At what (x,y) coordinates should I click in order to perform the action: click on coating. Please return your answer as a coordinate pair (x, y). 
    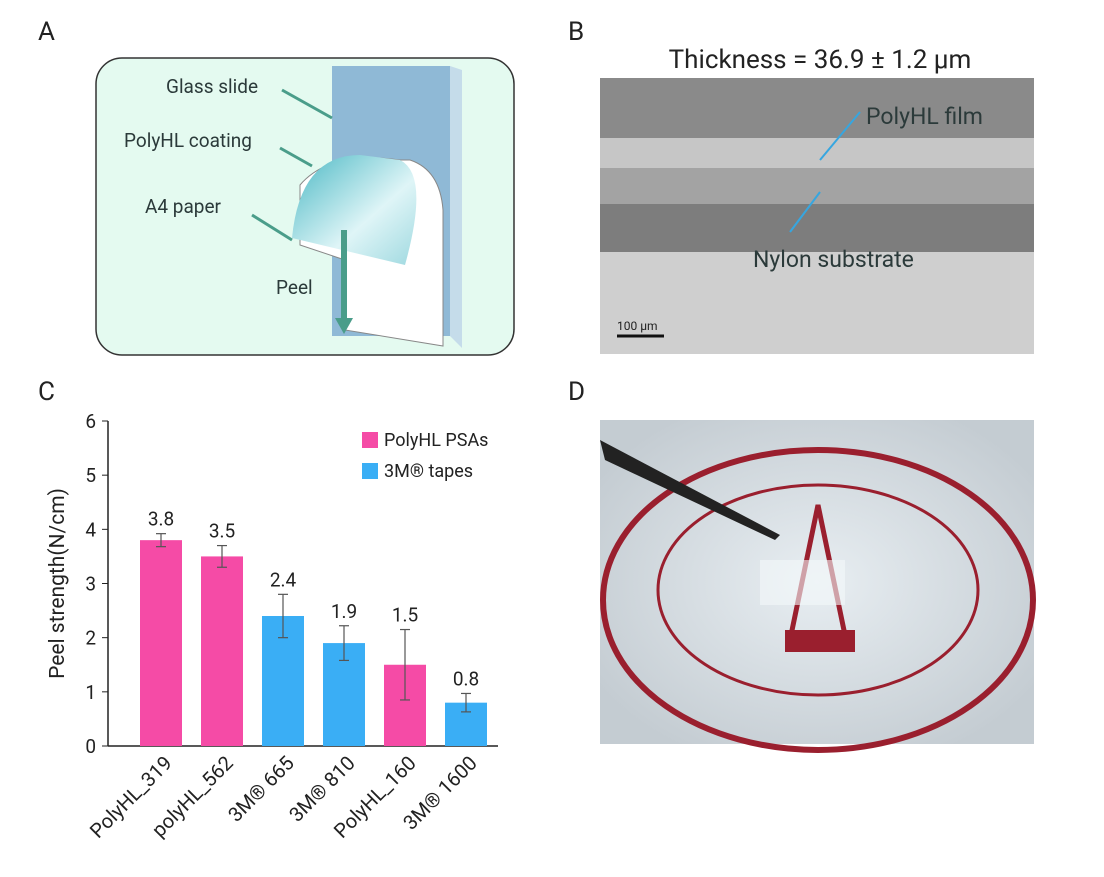
    Looking at the image, I should click on (354, 210).